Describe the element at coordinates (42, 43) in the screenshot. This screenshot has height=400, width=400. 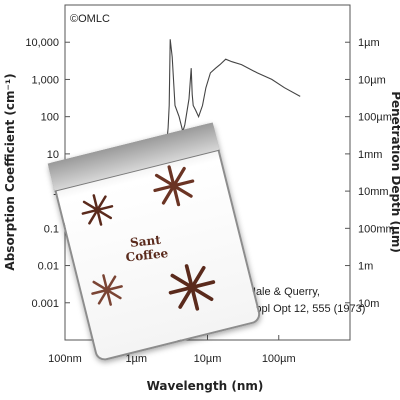
I see `y-tick-label: 10,000` at that location.